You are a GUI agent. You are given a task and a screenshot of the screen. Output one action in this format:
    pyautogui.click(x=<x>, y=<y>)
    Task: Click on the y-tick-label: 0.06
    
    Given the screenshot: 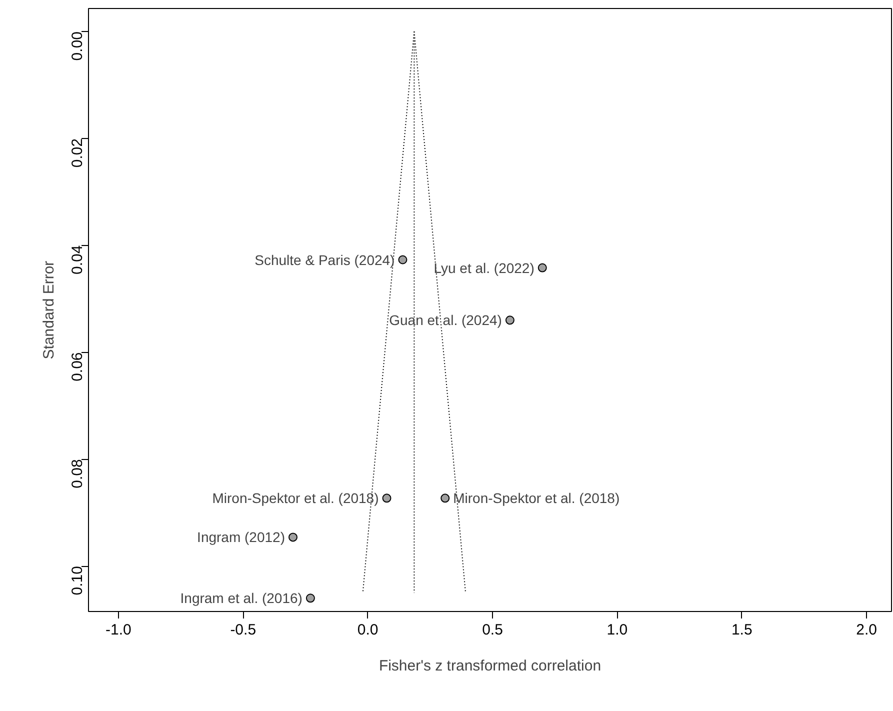 What is the action you would take?
    pyautogui.click(x=77, y=367)
    